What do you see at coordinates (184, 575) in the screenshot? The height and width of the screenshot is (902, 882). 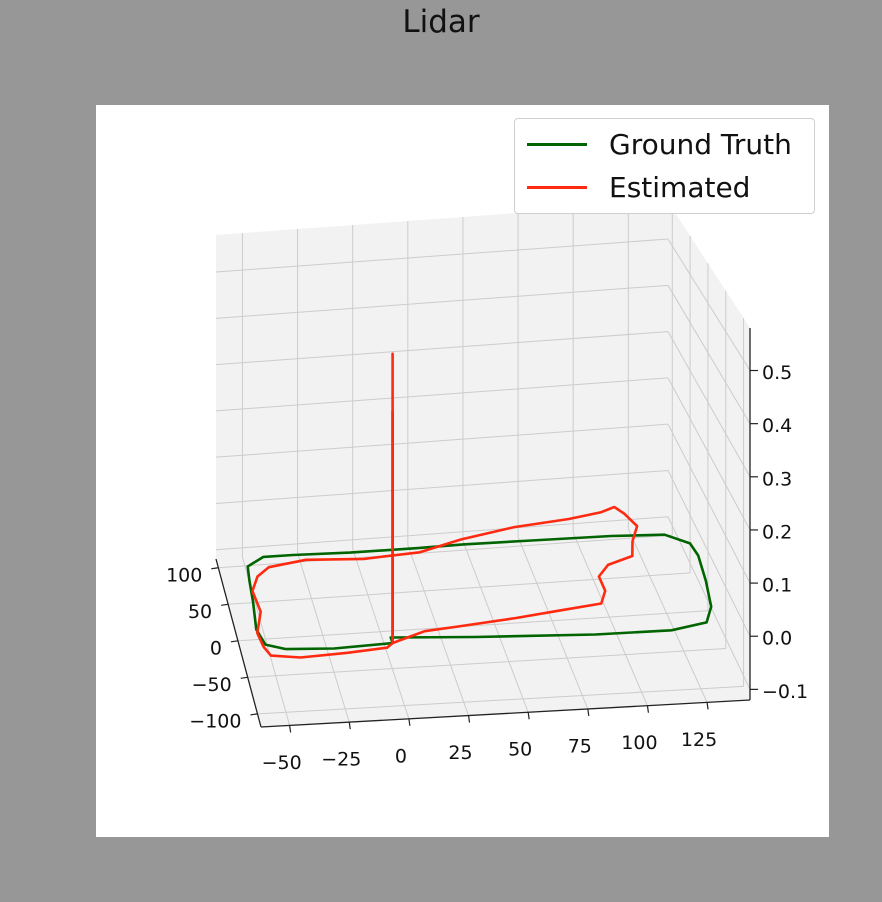 I see `y-tick-label: 100` at bounding box center [184, 575].